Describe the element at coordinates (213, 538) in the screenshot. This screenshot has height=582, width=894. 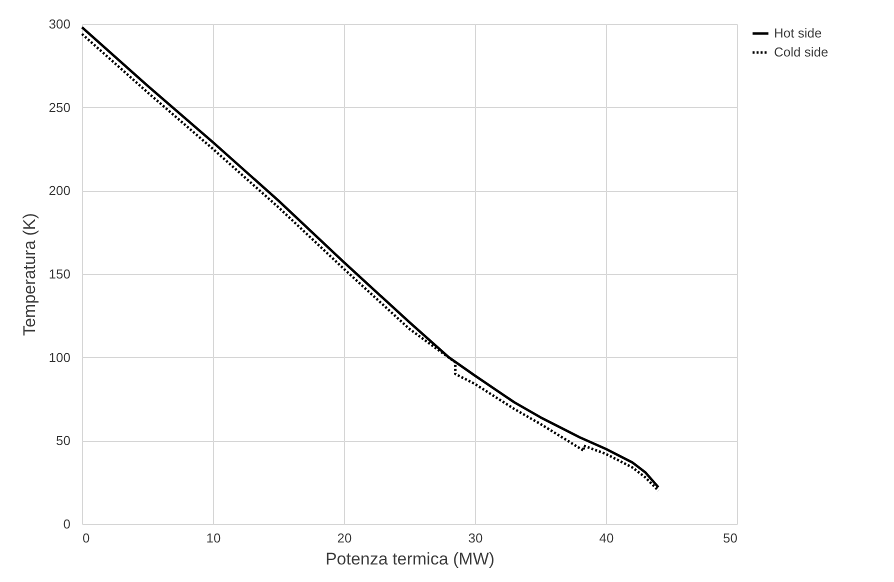
I see `x-tick-label: 10` at that location.